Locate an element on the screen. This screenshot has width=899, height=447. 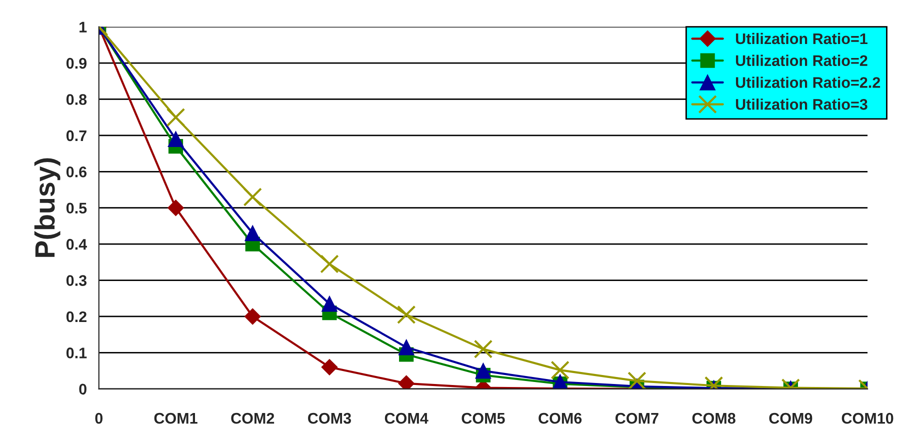
y-tick-label: 1 is located at coordinates (83, 27).